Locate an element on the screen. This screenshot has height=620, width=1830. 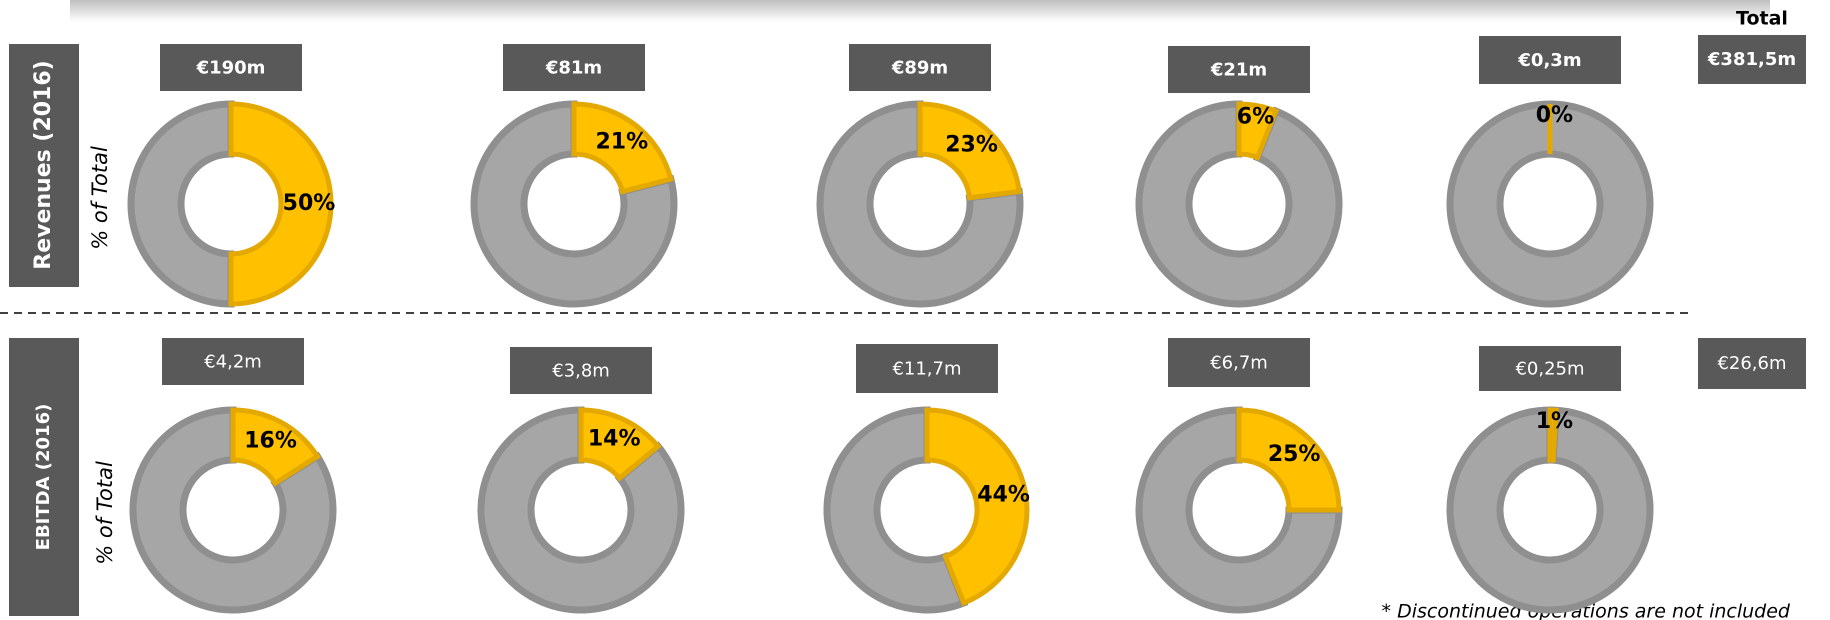
percent-label: 44% is located at coordinates (1003, 494).